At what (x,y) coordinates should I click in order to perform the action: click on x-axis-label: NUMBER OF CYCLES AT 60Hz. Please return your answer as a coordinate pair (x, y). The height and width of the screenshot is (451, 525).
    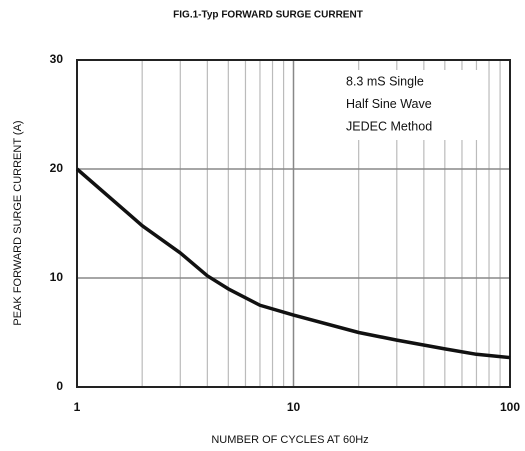
    Looking at the image, I should click on (289, 440).